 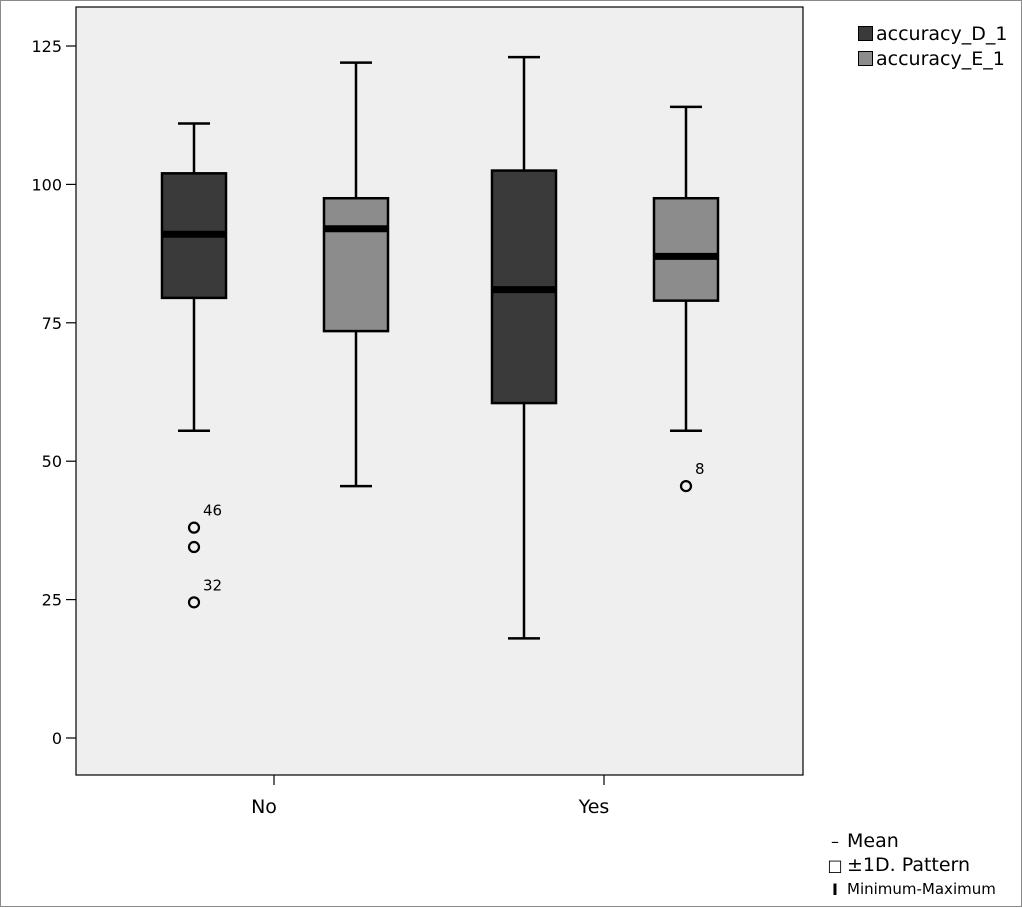 I want to click on outlier-label: 8, so click(x=700, y=469).